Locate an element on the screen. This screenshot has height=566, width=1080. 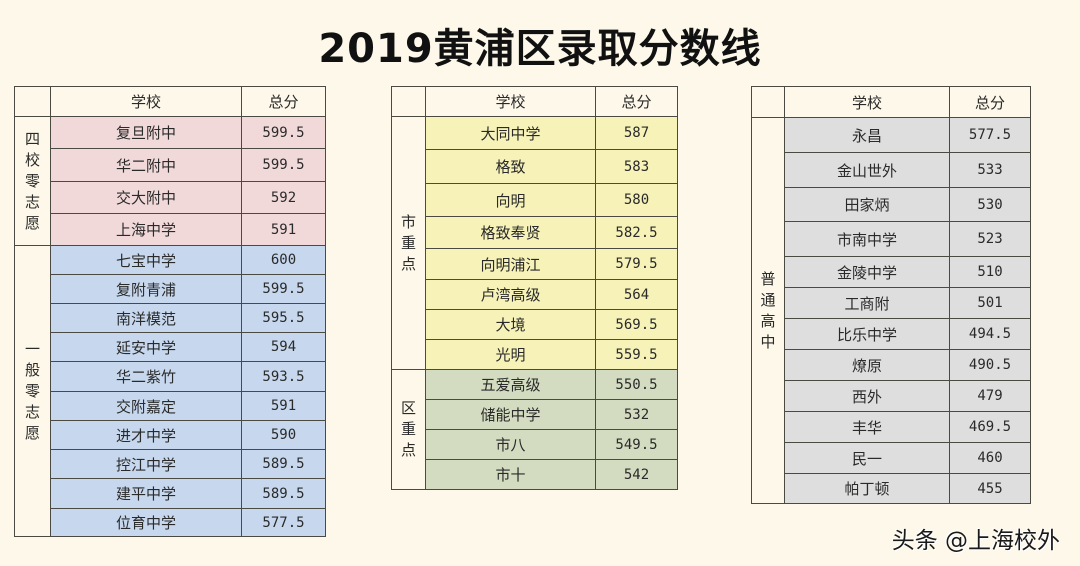
table-row: 建平中学 589.5 is located at coordinates (170, 493).